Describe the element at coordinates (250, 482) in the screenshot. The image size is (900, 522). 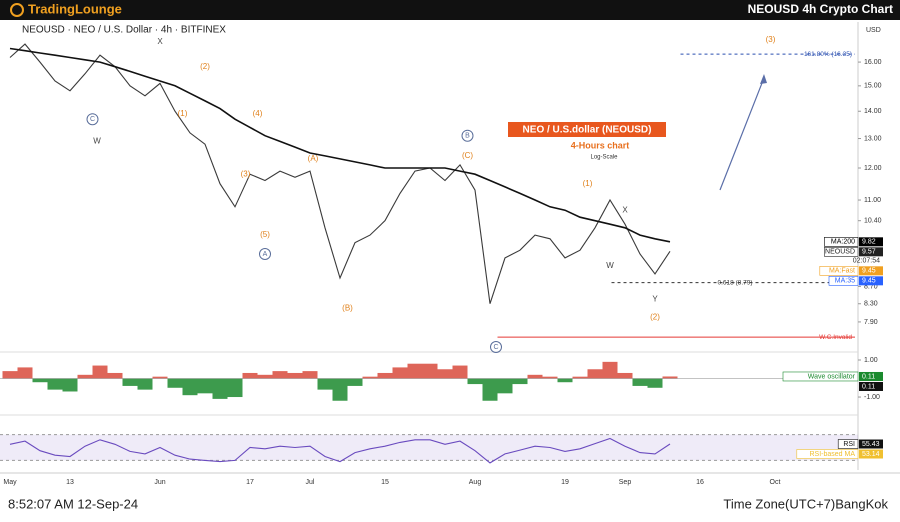
I see `x-tick-label: 17` at that location.